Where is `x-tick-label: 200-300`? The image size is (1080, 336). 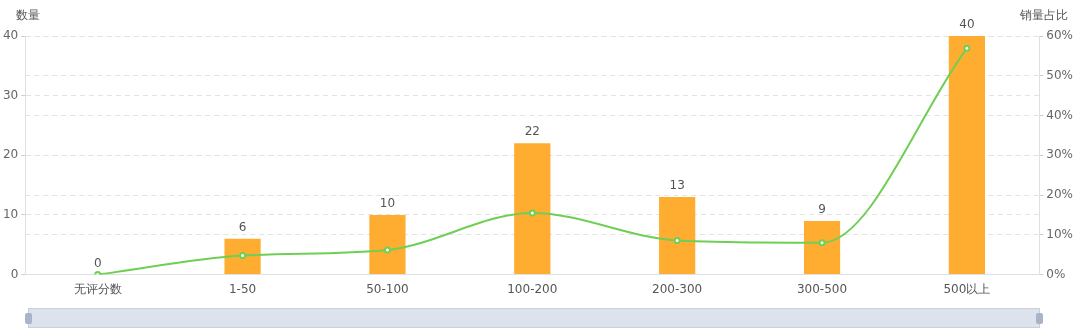 x-tick-label: 200-300 is located at coordinates (677, 288).